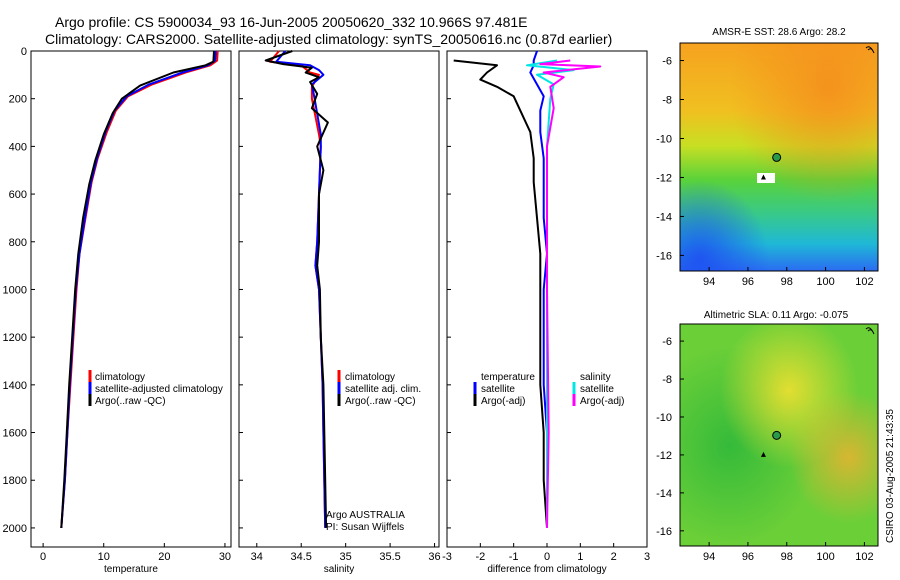 The height and width of the screenshot is (580, 900). What do you see at coordinates (614, 557) in the screenshot?
I see `x-tick-label: 2` at bounding box center [614, 557].